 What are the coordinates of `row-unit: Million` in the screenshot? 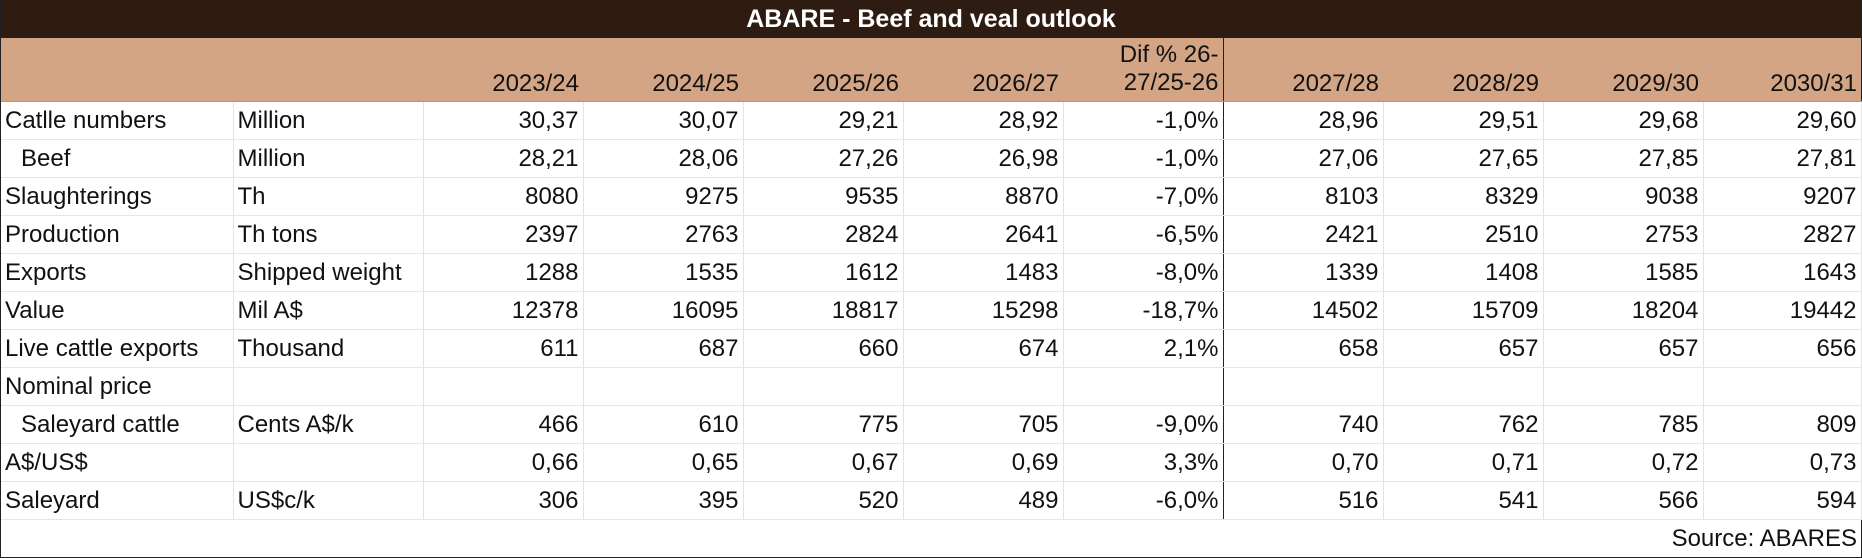 It's located at (328, 120).